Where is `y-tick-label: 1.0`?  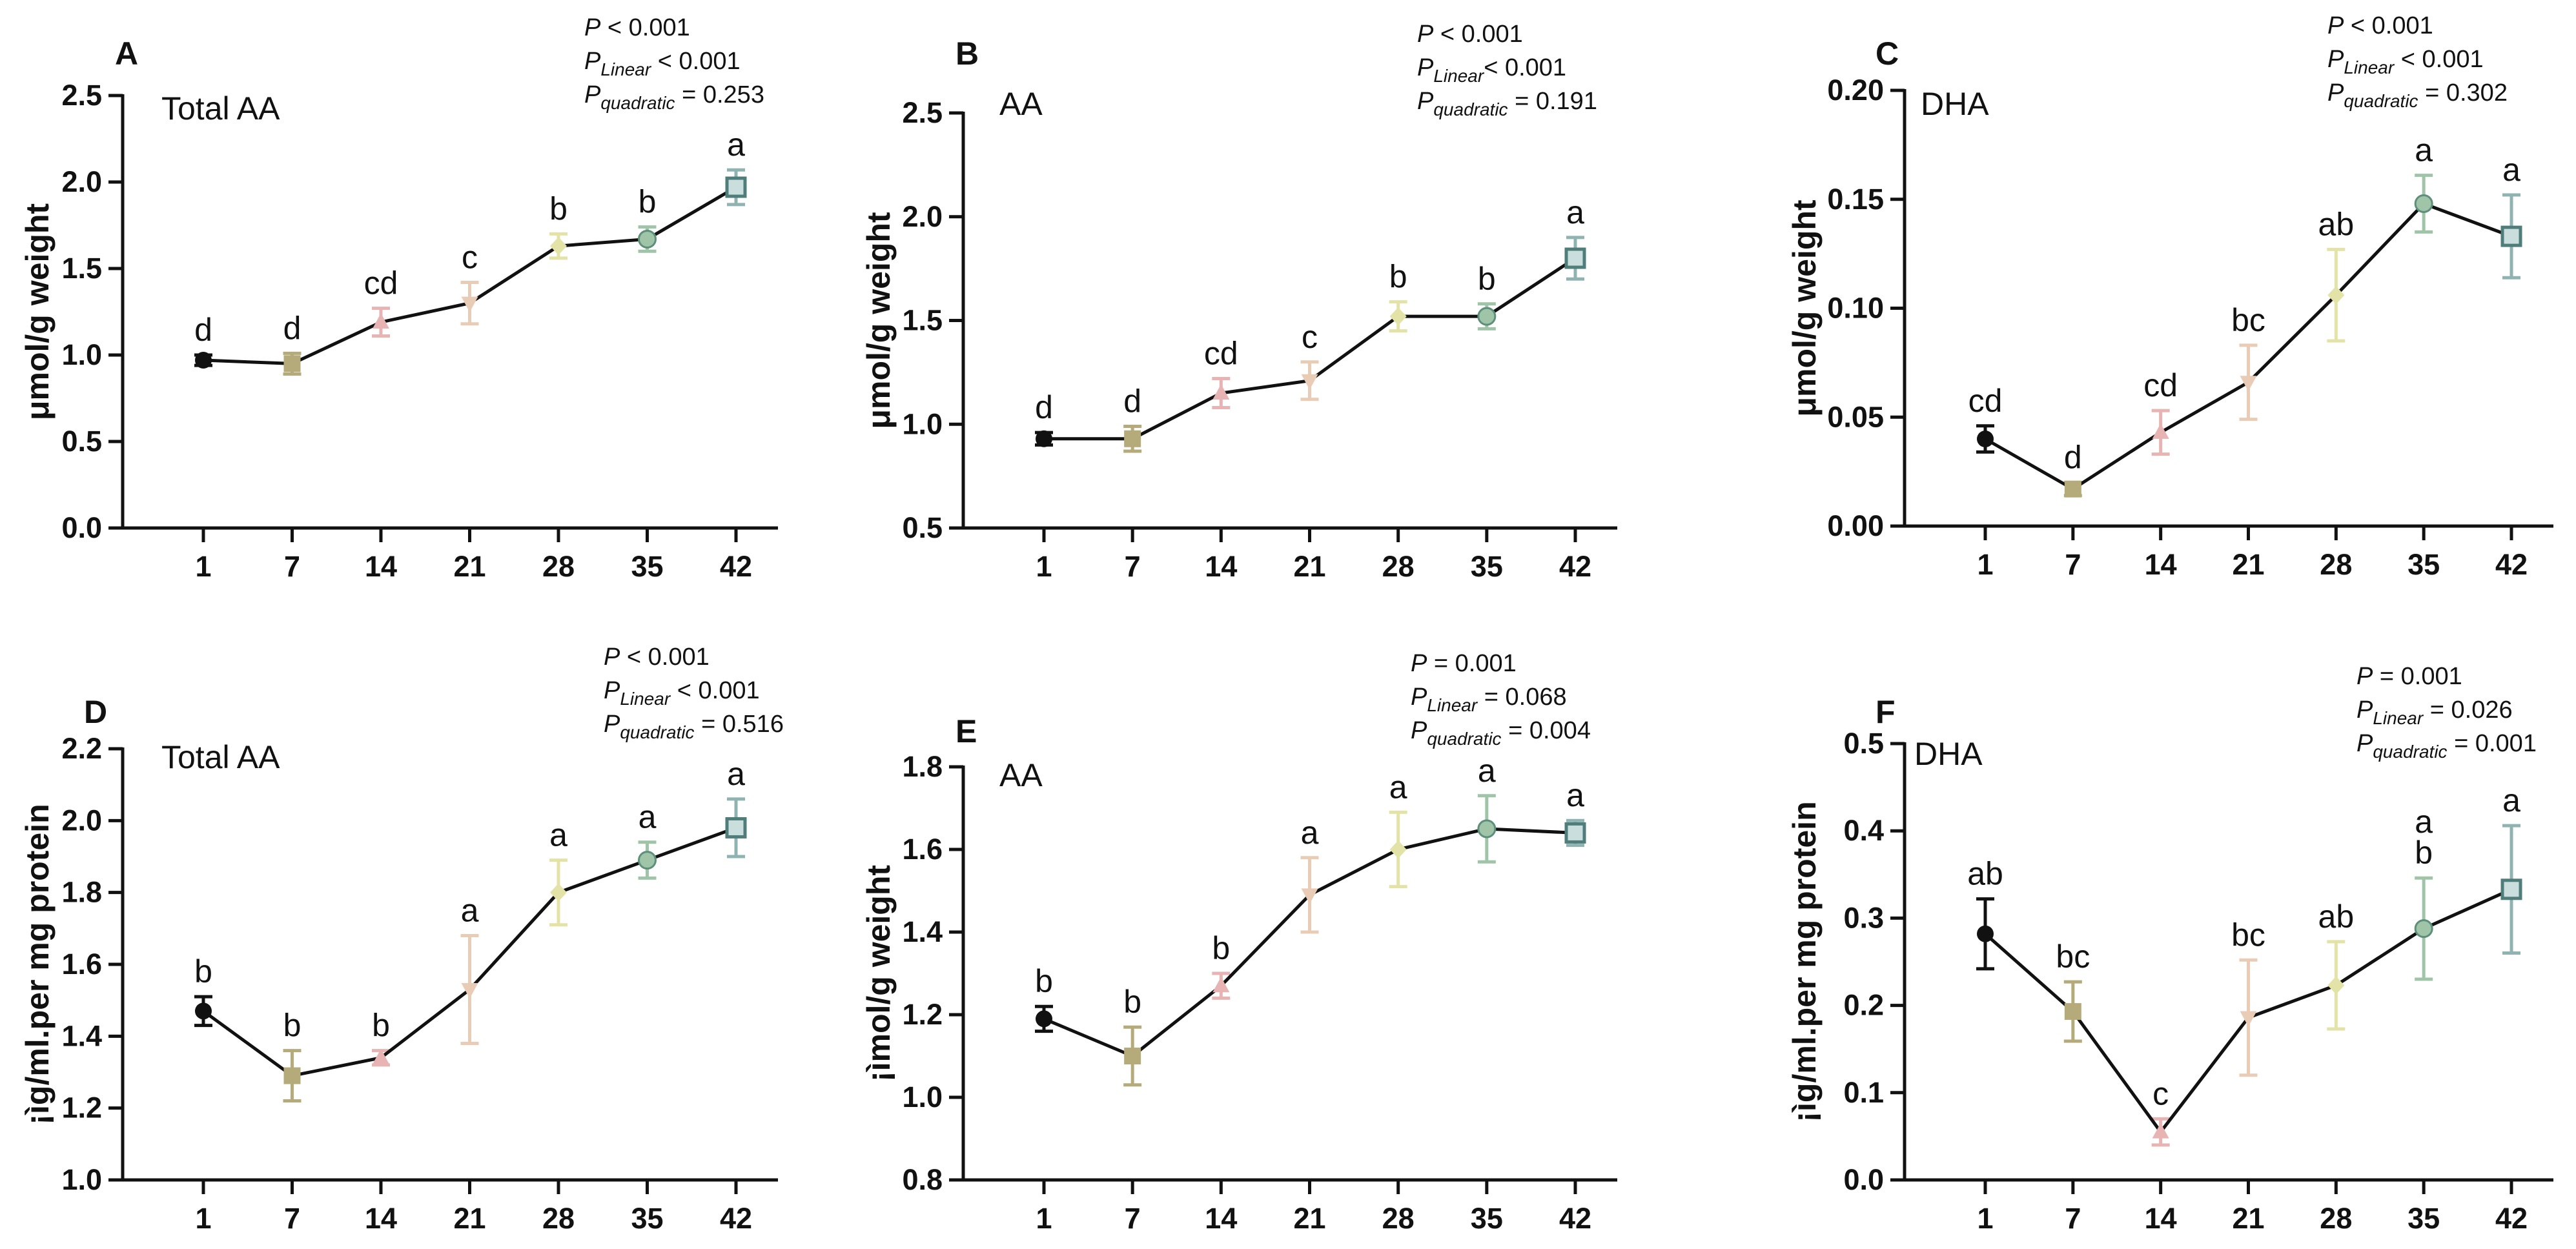 y-tick-label: 1.0 is located at coordinates (923, 424).